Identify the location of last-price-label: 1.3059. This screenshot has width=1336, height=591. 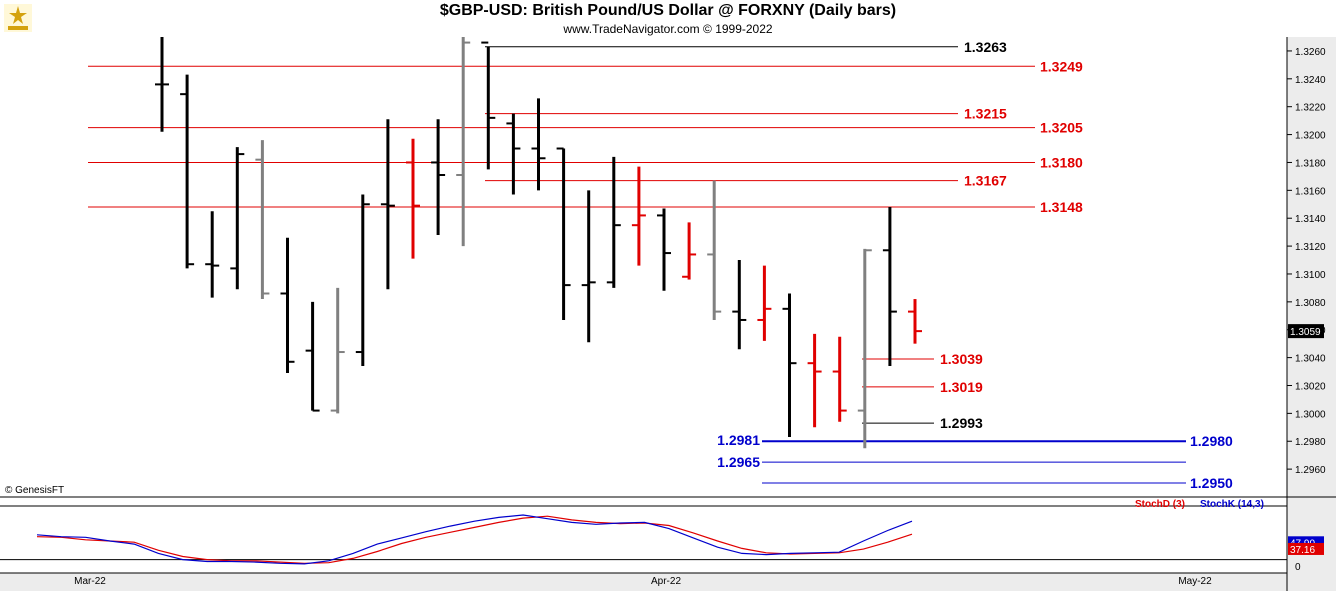
(1305, 332).